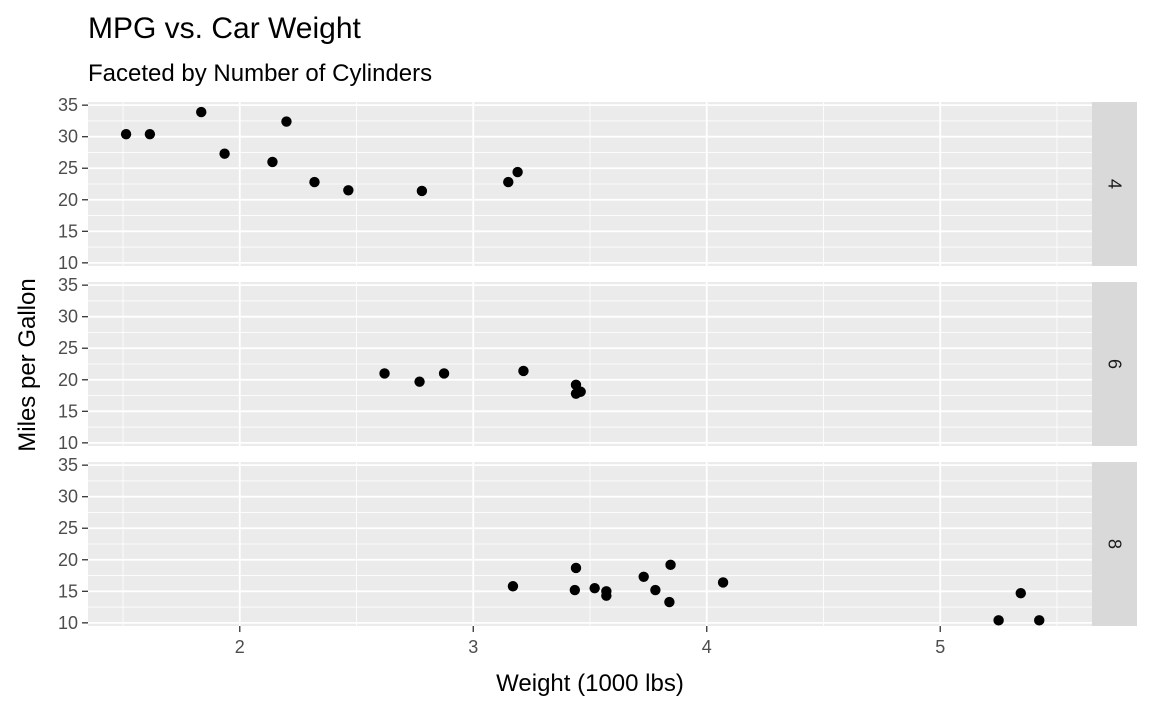 The width and height of the screenshot is (1152, 711). Describe the element at coordinates (590, 641) in the screenshot. I see `x-axis: 2 3 4 5` at that location.